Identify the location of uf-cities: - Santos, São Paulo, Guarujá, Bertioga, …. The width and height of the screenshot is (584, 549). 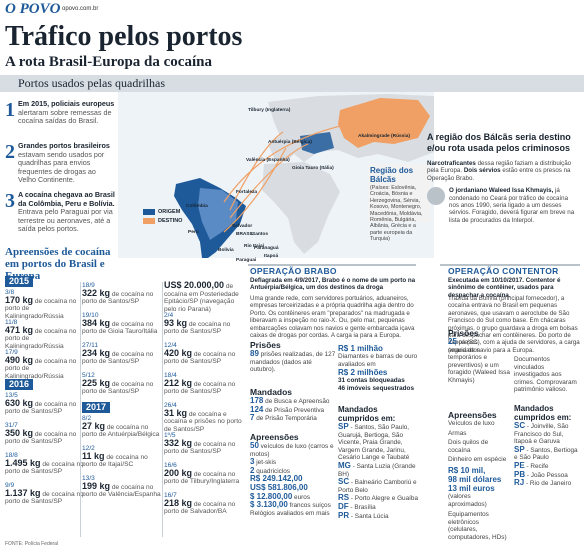
(374, 443).